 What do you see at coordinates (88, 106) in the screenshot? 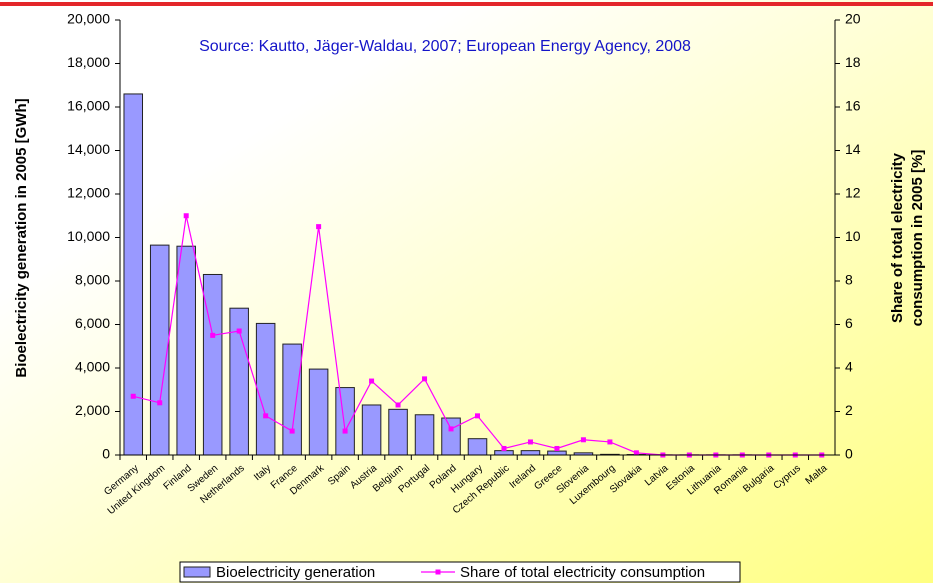
I see `y-tick-label: 16,000` at bounding box center [88, 106].